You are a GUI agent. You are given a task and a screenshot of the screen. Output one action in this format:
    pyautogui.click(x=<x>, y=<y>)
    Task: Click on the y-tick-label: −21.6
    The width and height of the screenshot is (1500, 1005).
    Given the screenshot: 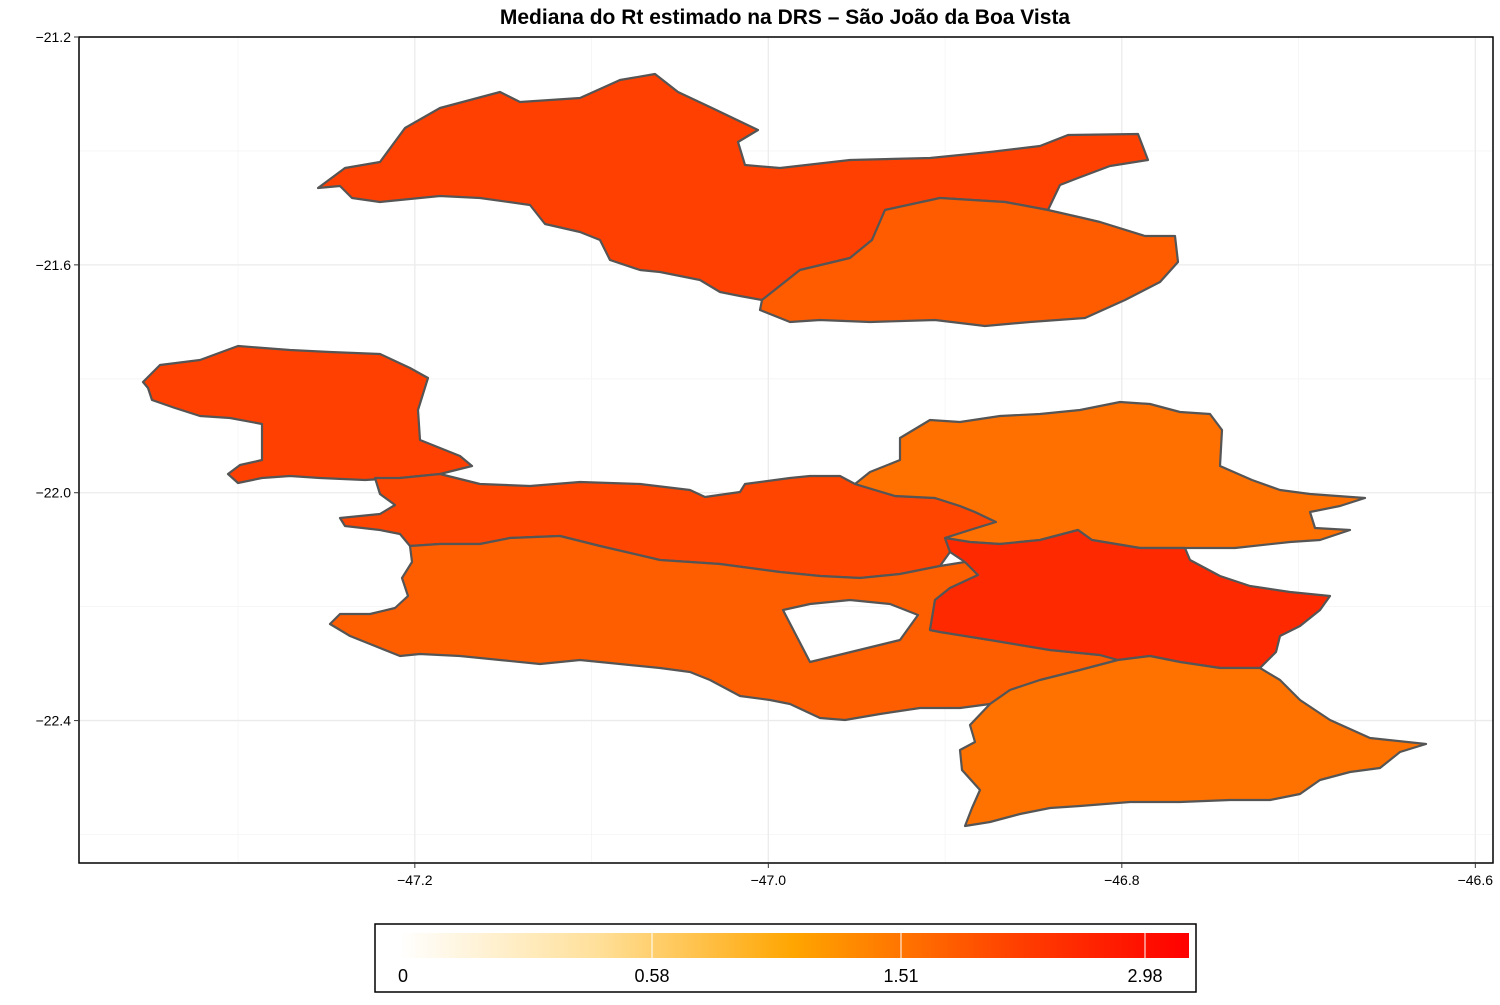 What is the action you would take?
    pyautogui.click(x=54, y=265)
    